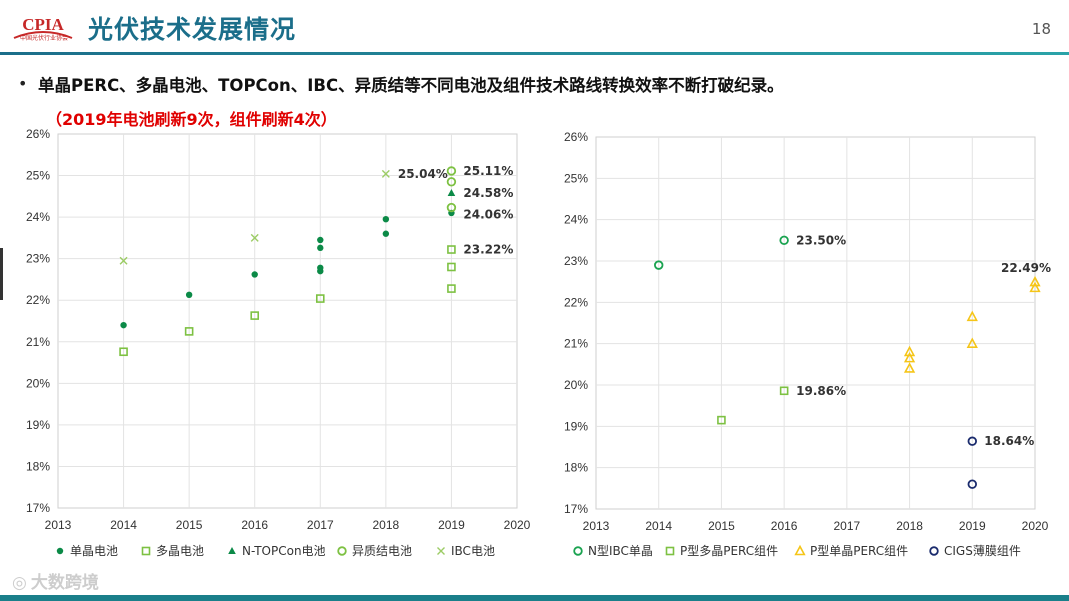  Describe the element at coordinates (1026, 268) in the screenshot. I see `chart-2-data-label: 22.49%` at that location.